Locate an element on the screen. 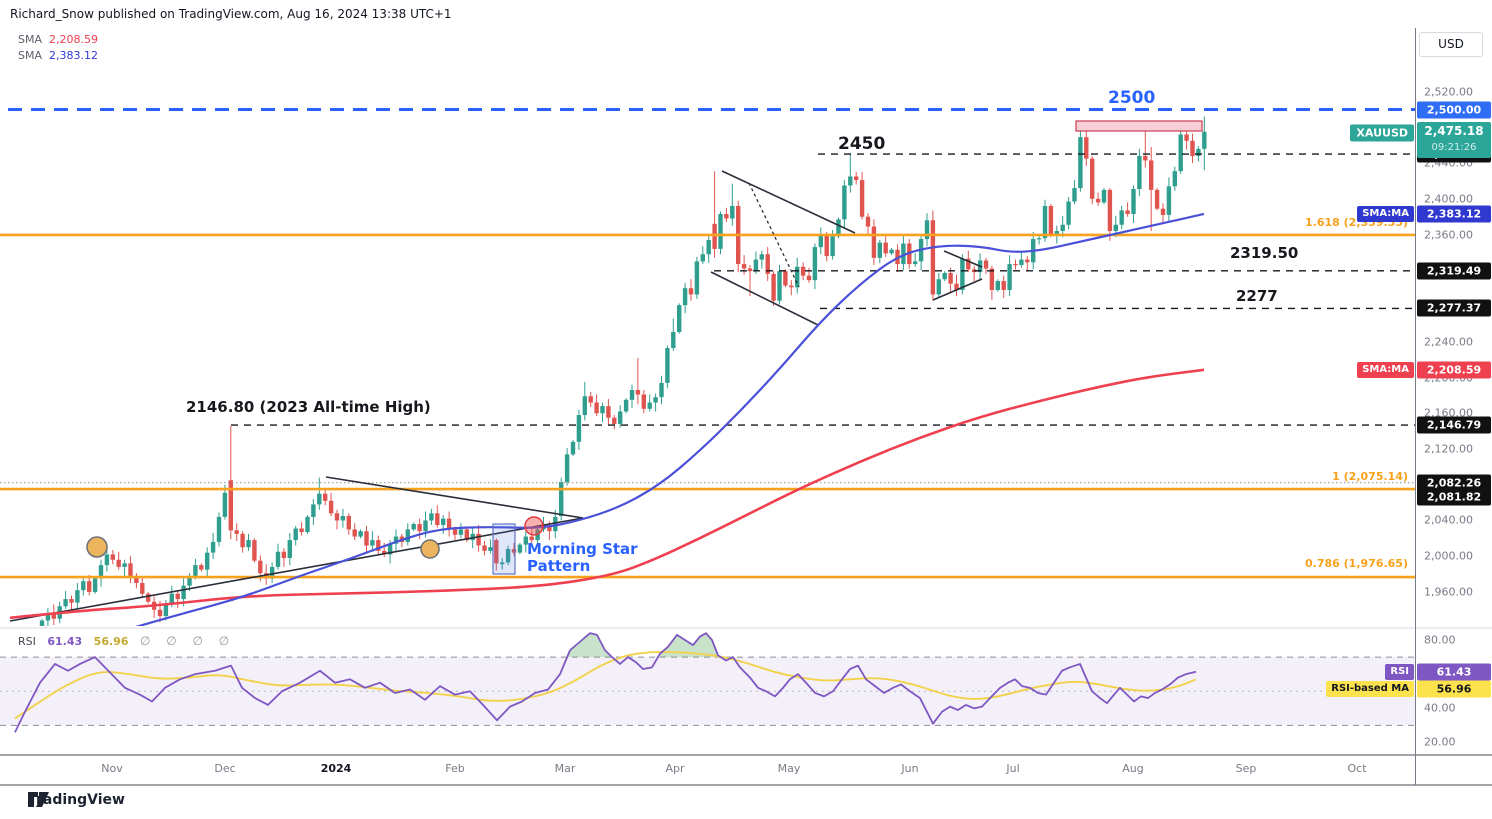 Image resolution: width=1492 pixels, height=819 pixels. rsi-tick: 80.00 is located at coordinates (1440, 640).